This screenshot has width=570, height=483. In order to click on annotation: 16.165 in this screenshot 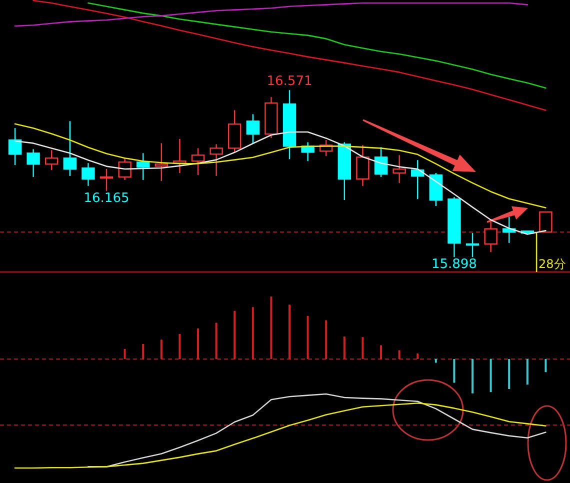, I will do `click(107, 198)`.